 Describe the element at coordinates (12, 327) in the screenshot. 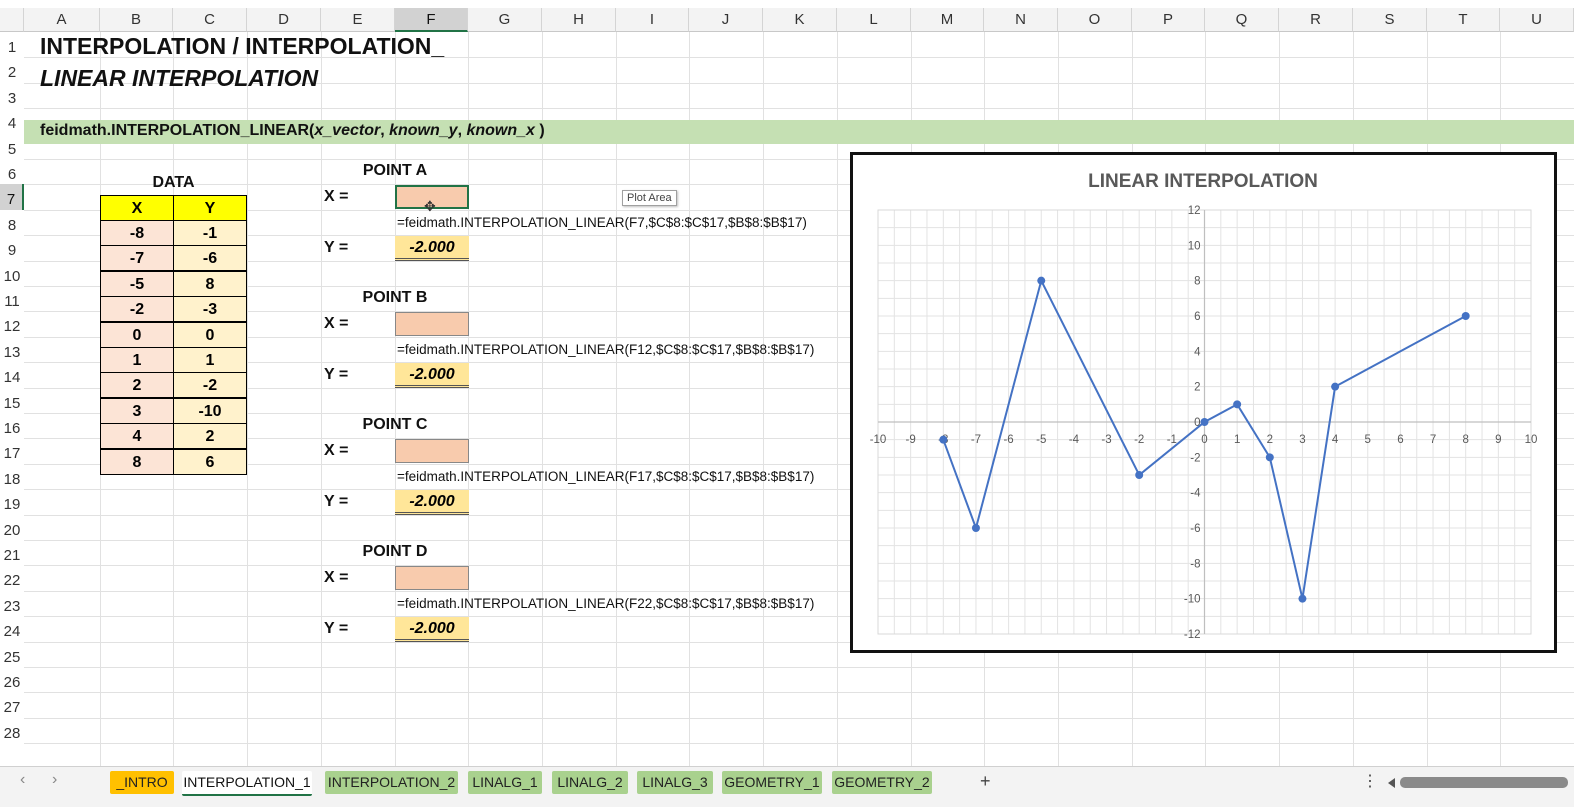

I see `row-header-12: 12` at that location.